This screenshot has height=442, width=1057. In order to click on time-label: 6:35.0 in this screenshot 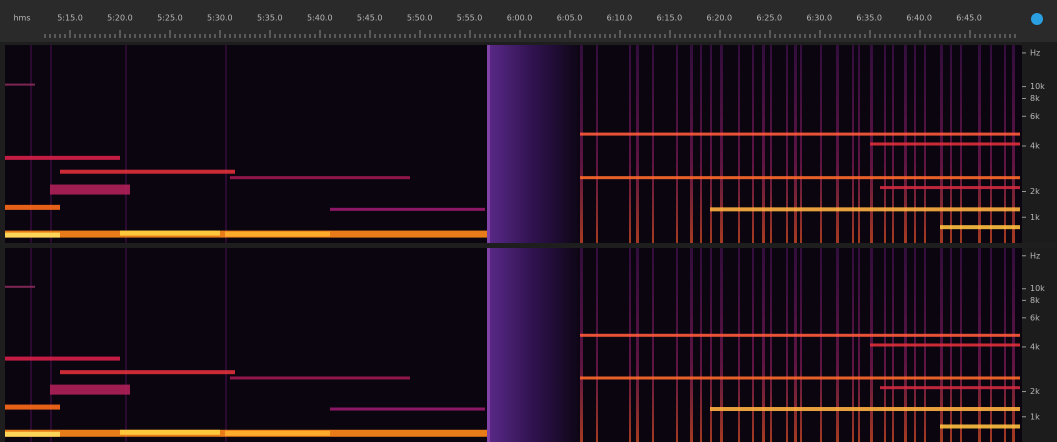, I will do `click(869, 18)`.